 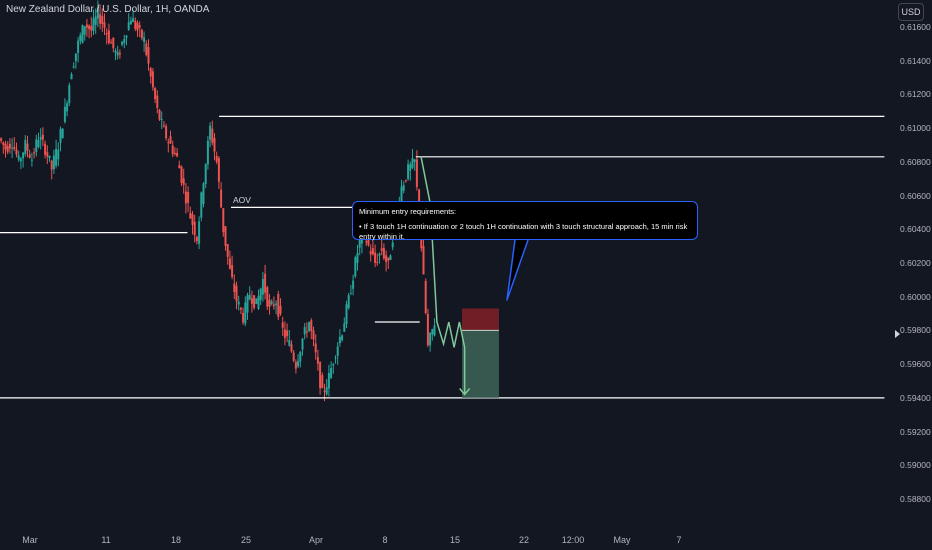 I want to click on price-tick-label: 0.60000, so click(x=915, y=296).